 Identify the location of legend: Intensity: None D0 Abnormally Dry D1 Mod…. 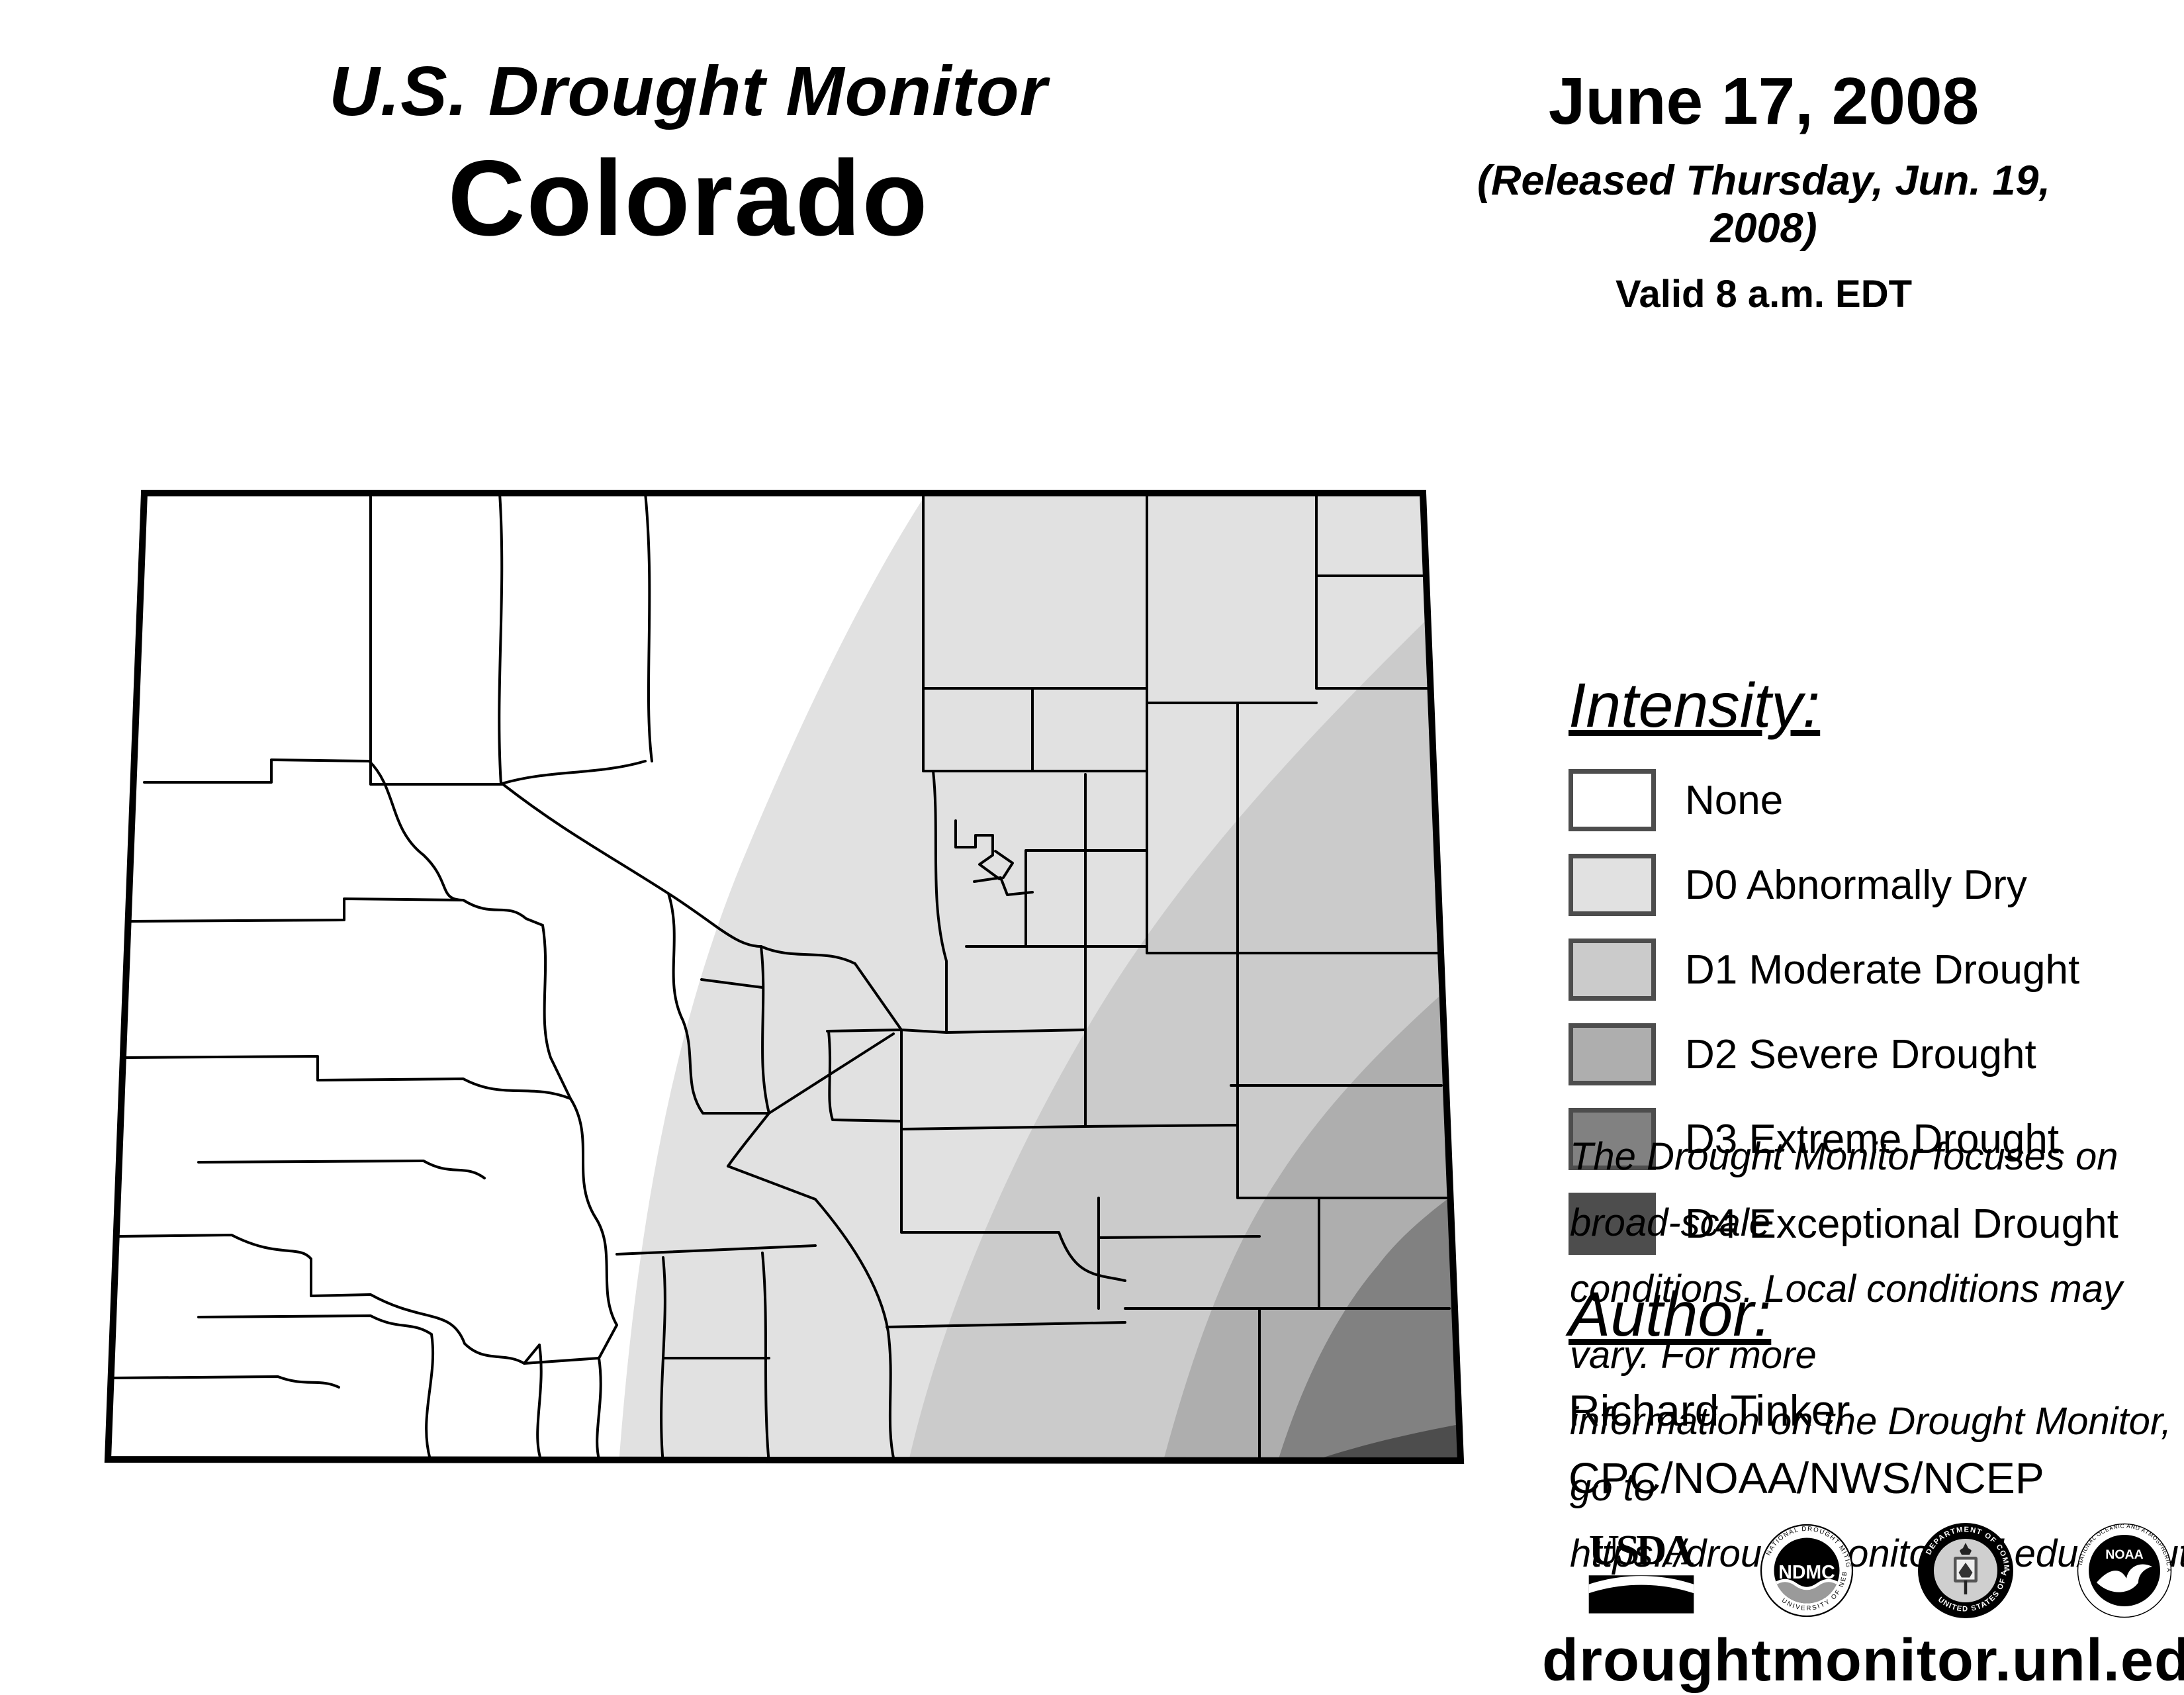
(1860, 974).